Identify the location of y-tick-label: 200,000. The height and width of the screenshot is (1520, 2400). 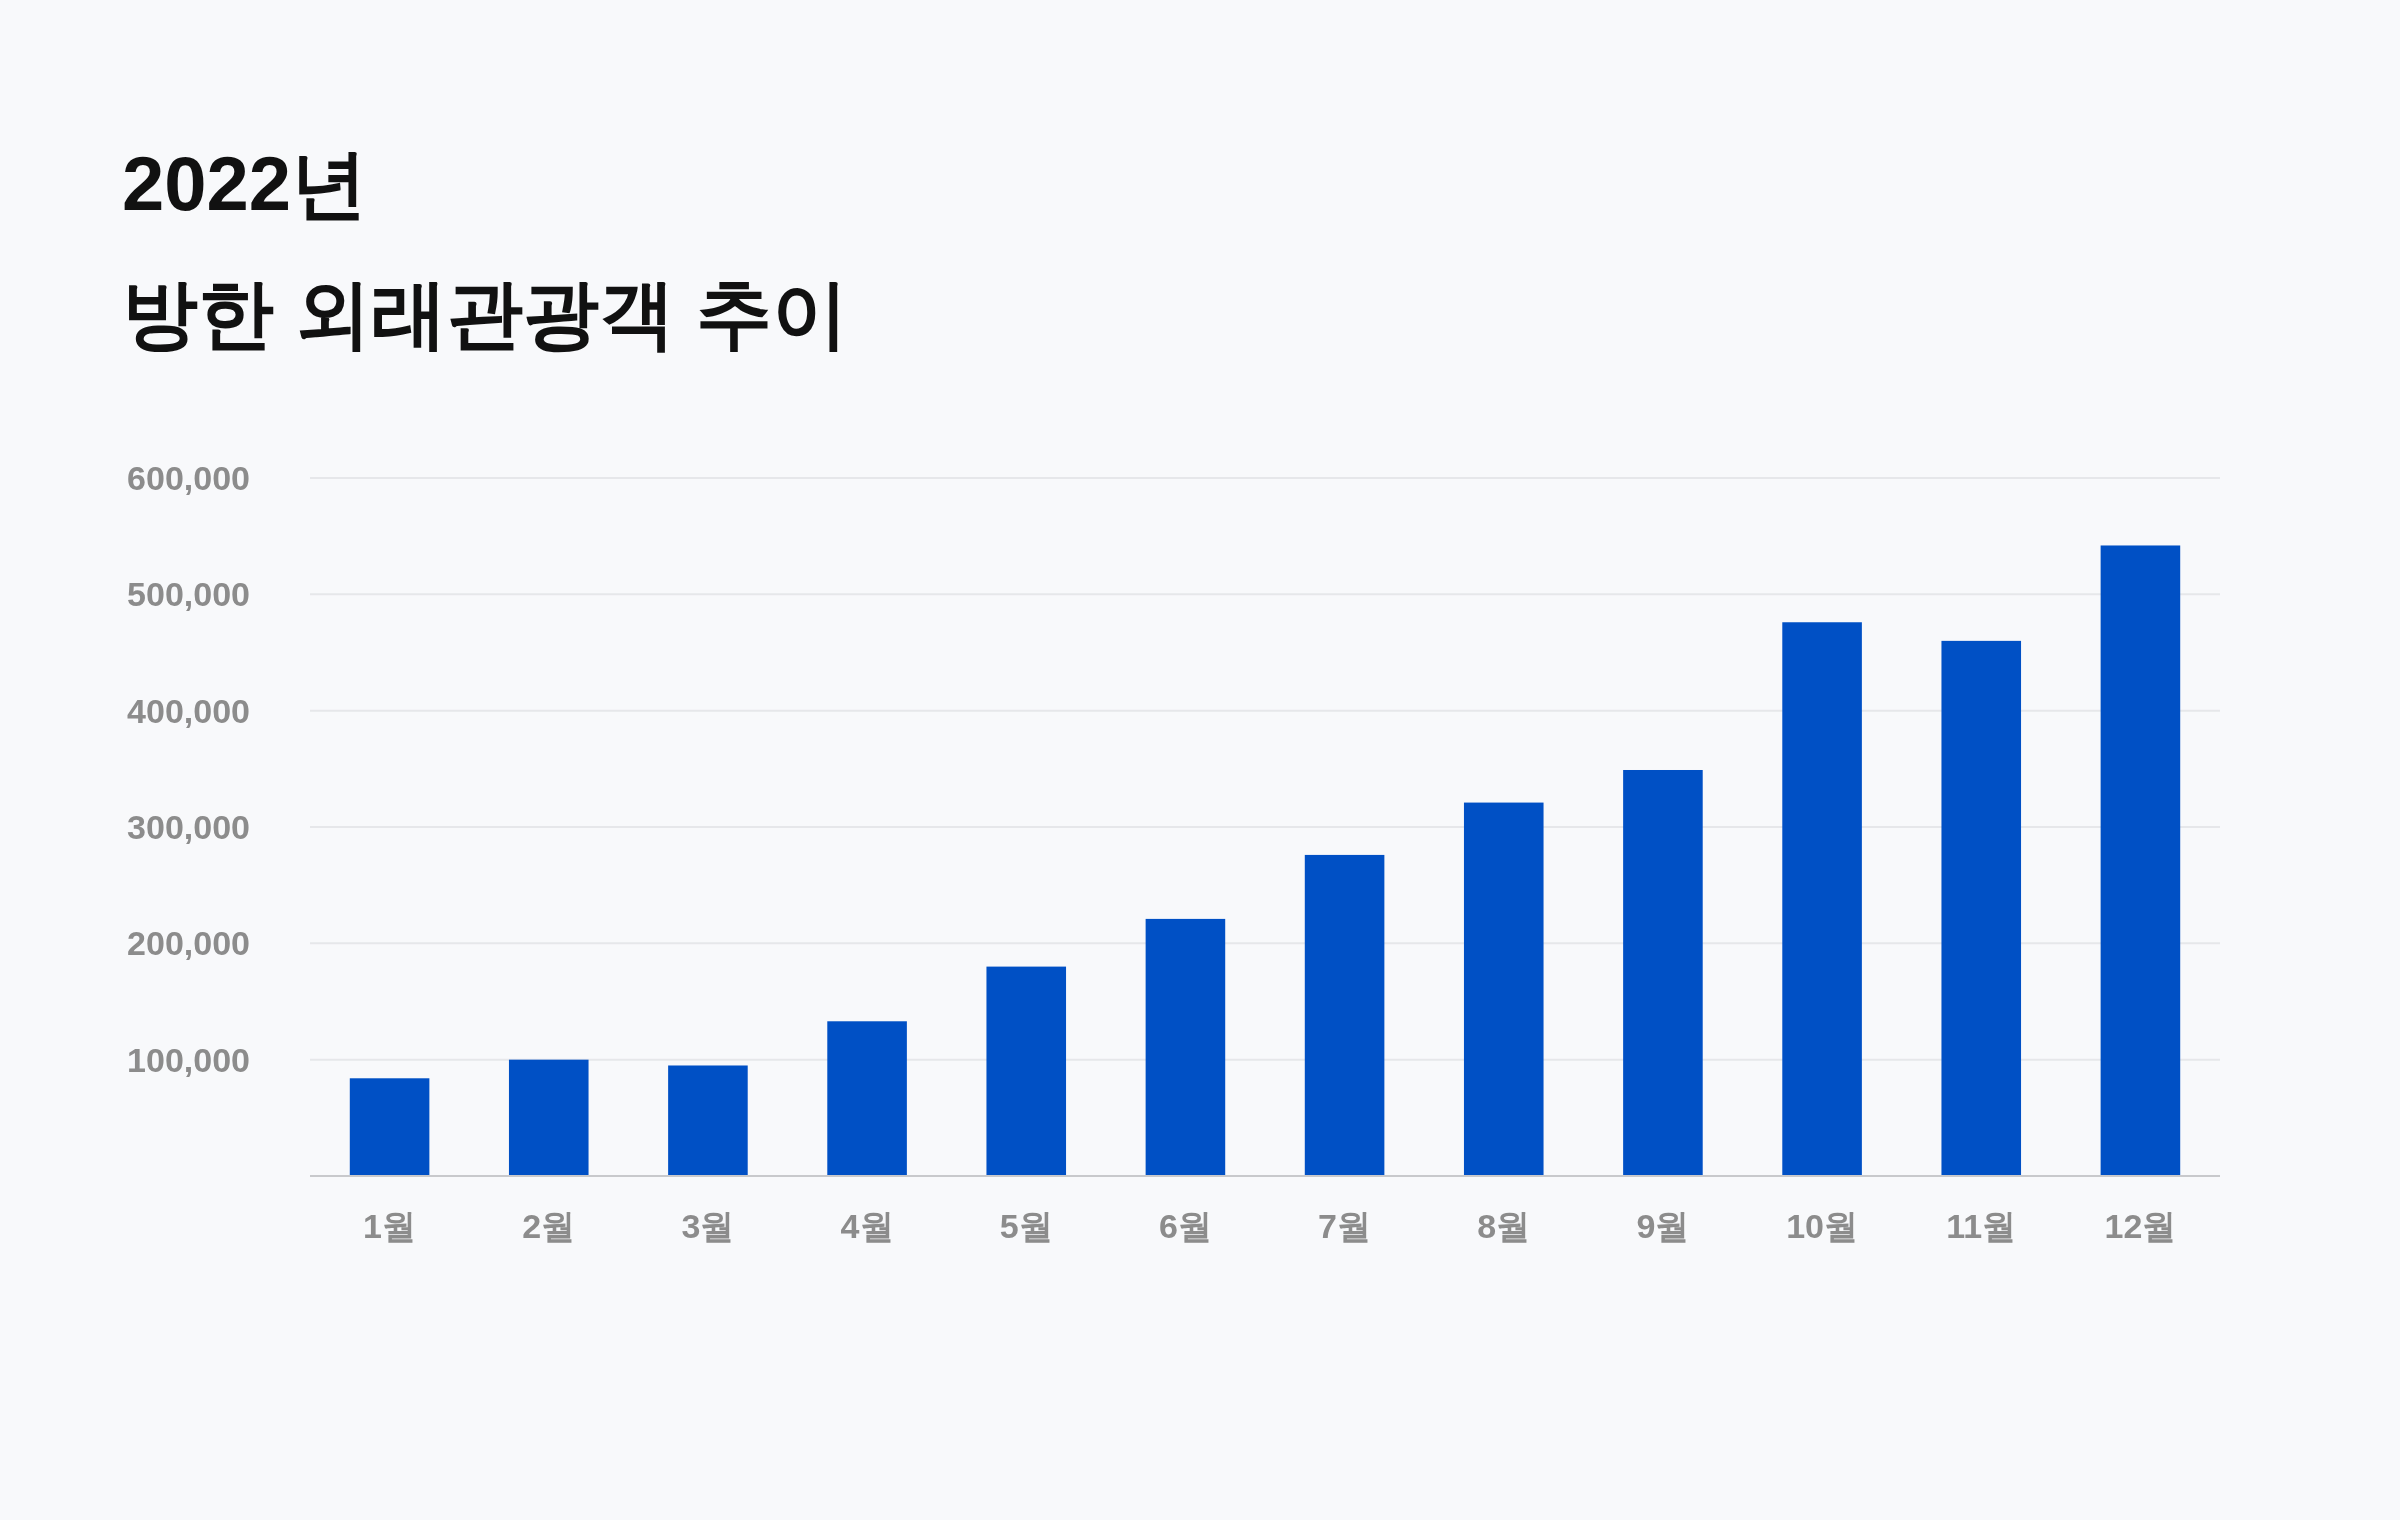
(188, 943).